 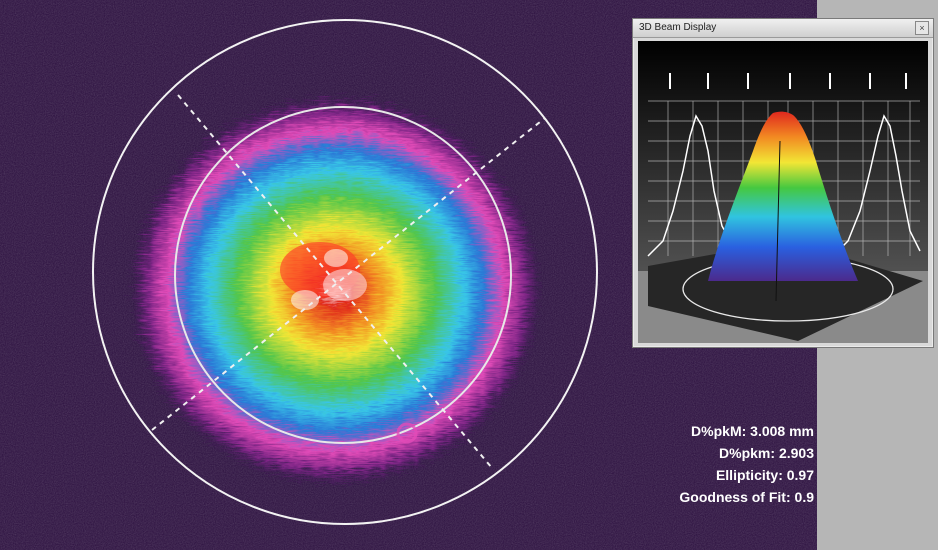 What do you see at coordinates (783, 28) in the screenshot?
I see `window-titlebar: 3D Beam Display ×` at bounding box center [783, 28].